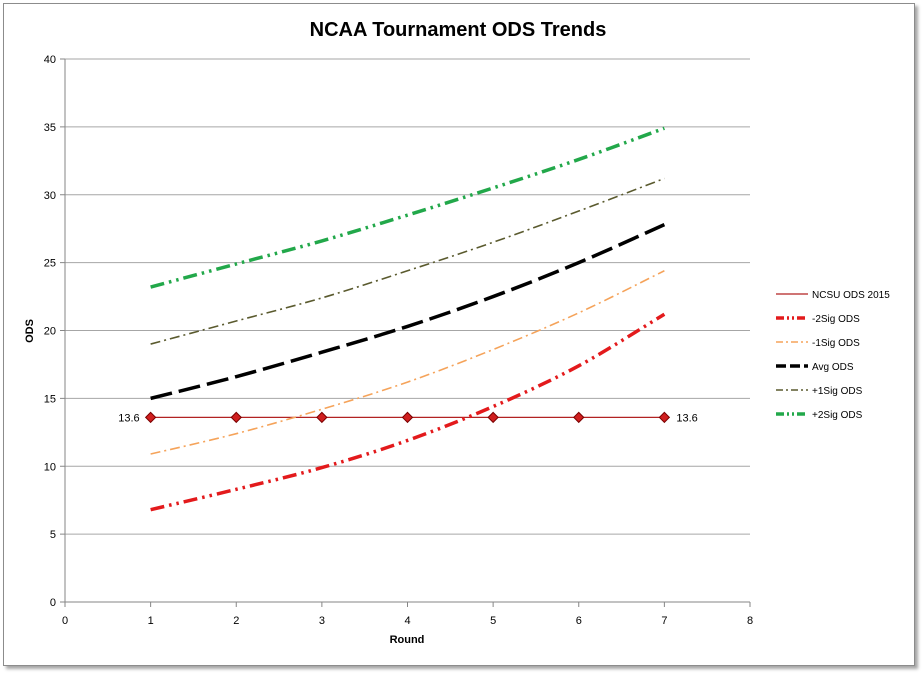 The image size is (922, 673). I want to click on x-tick-labels: 0 1 2 3 4 5 6 7 8, so click(407, 621).